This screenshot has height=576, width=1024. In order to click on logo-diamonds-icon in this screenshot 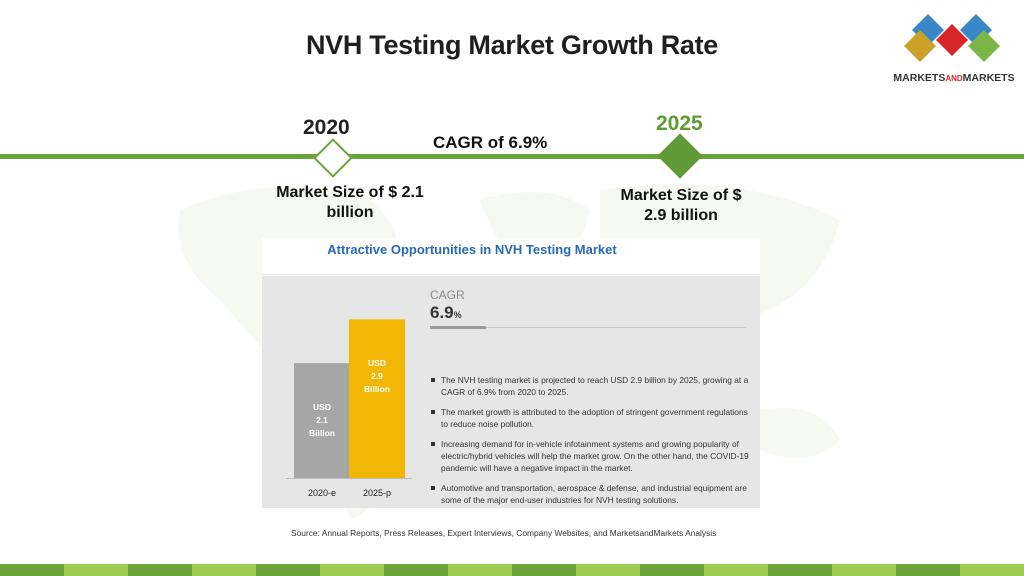, I will do `click(952, 38)`.